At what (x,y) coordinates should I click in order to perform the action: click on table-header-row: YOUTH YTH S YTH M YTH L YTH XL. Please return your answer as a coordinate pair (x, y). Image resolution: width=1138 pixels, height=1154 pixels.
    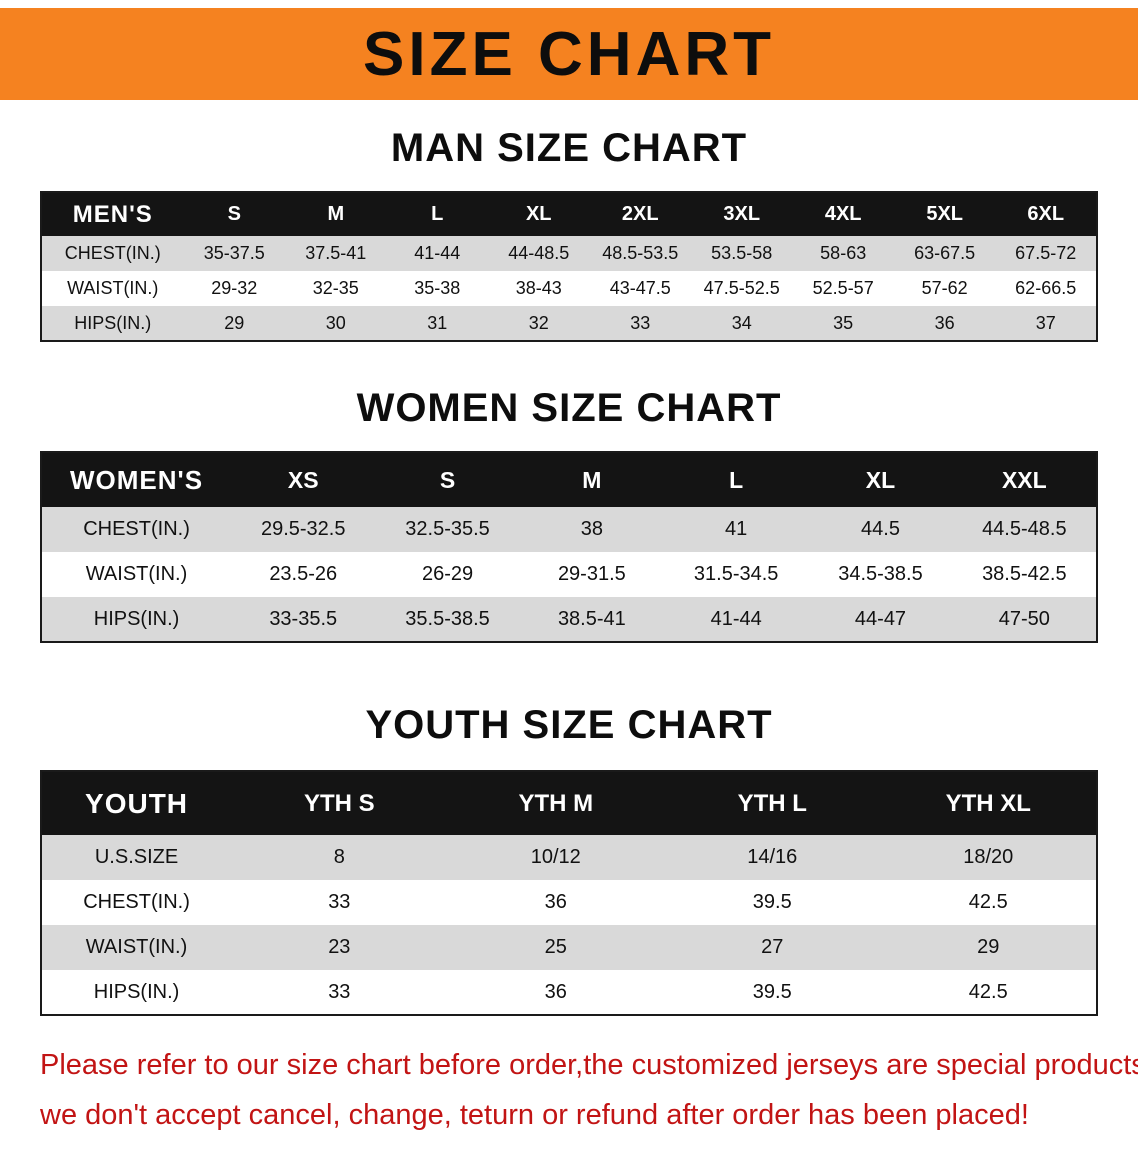
    Looking at the image, I should click on (569, 803).